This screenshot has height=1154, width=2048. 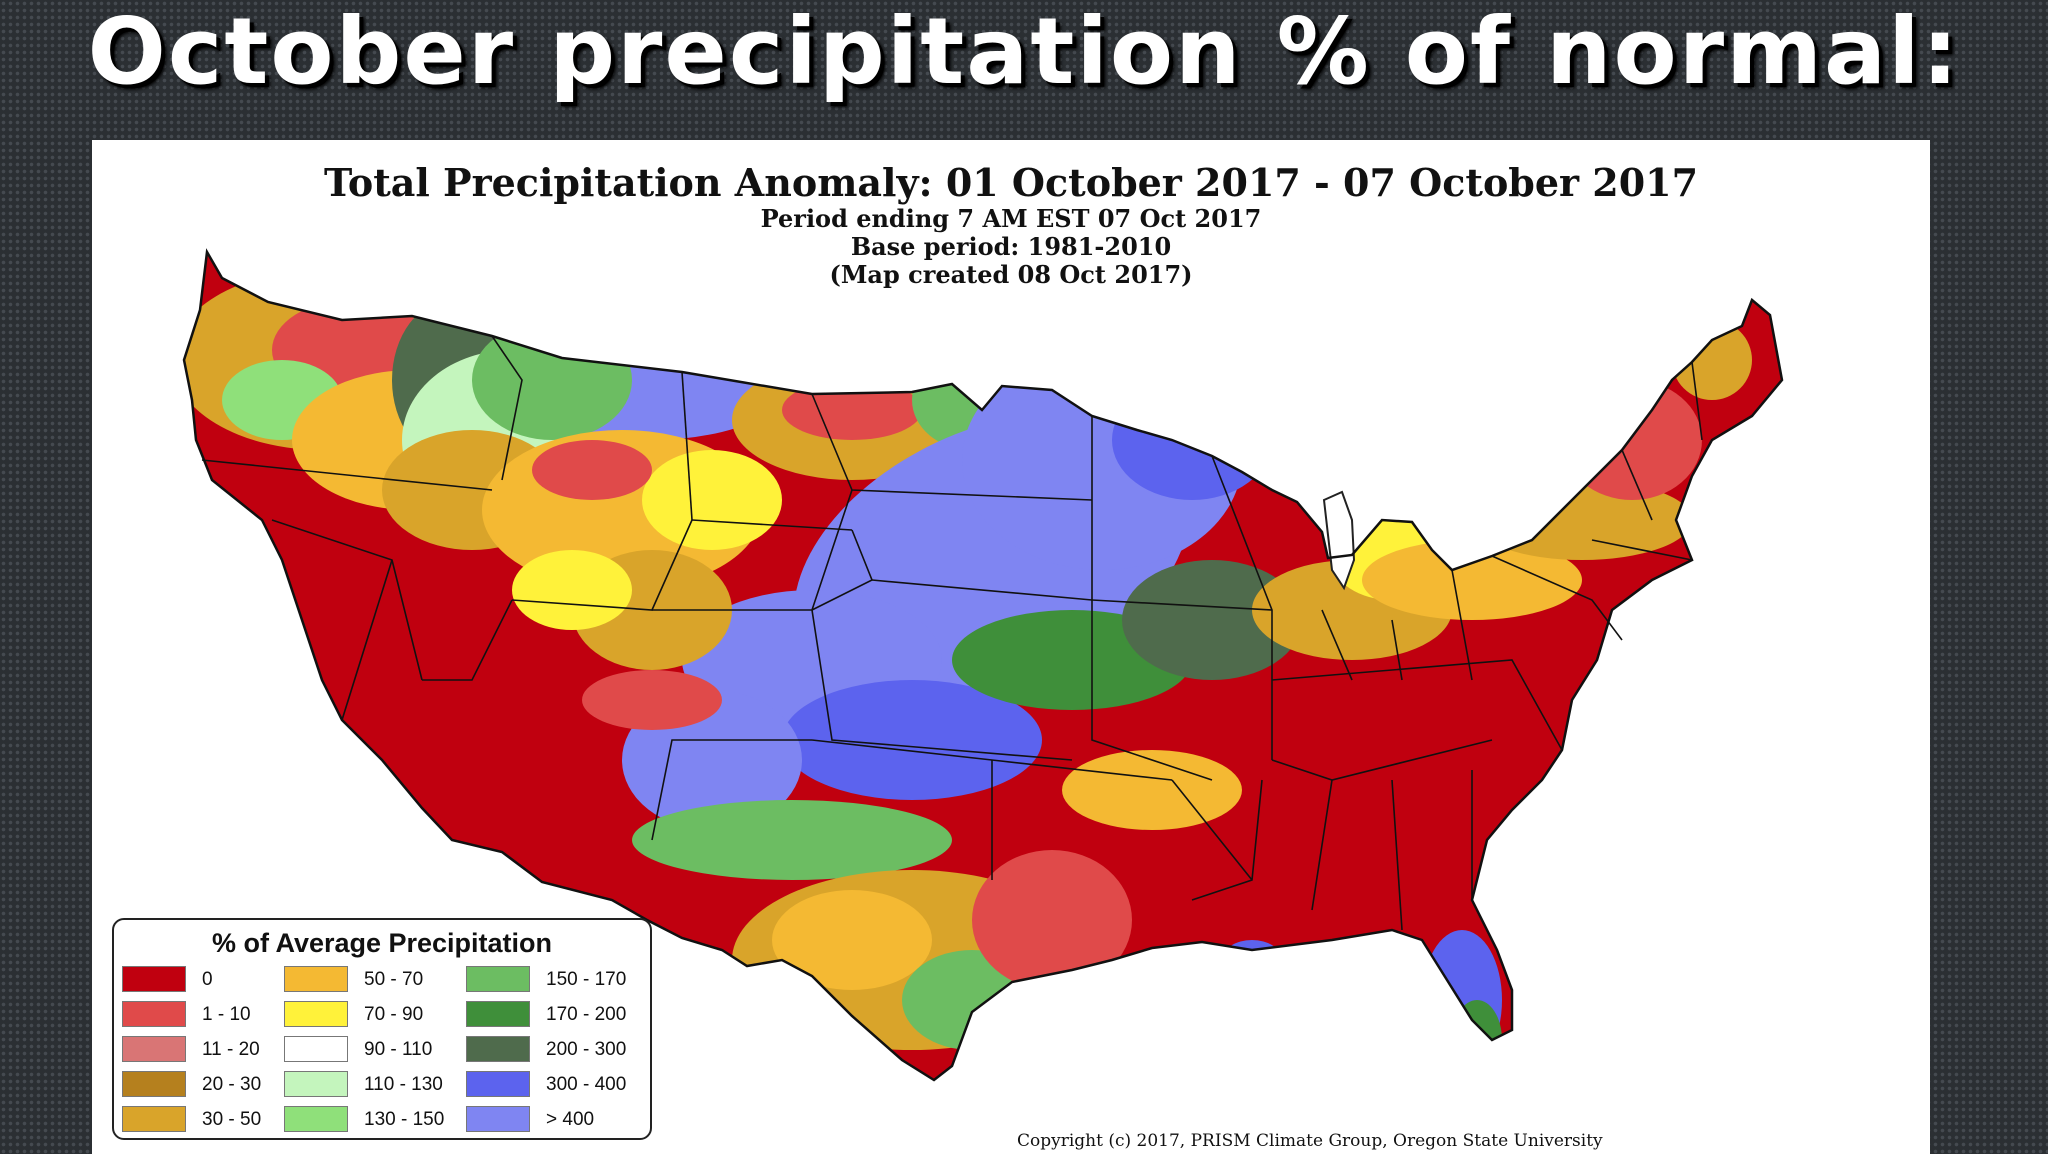 What do you see at coordinates (398, 1049) in the screenshot?
I see `legend-label: 90 - 110` at bounding box center [398, 1049].